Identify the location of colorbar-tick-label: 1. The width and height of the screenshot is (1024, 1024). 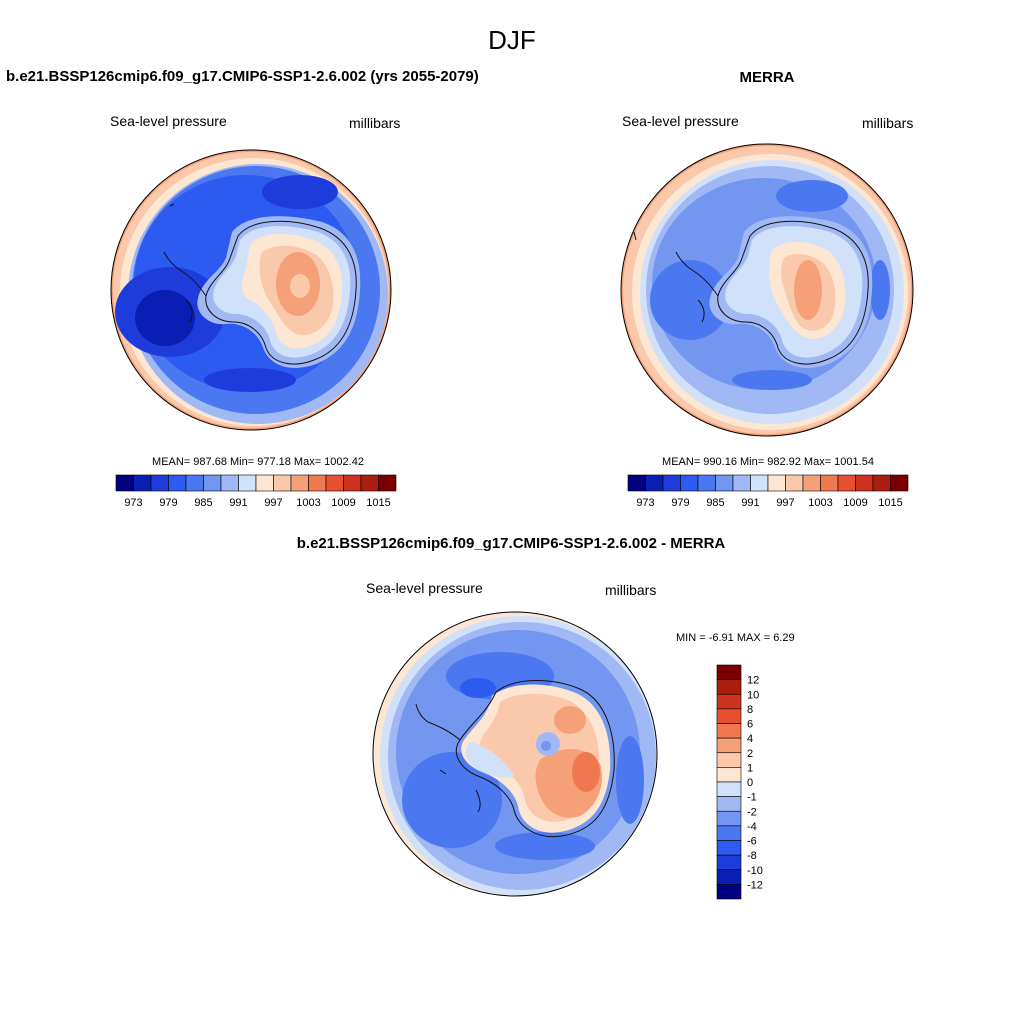
(750, 768).